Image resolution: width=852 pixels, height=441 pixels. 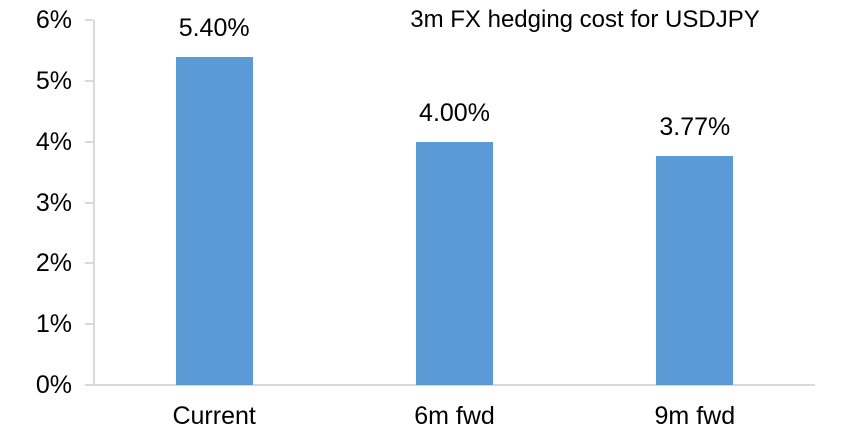 I want to click on y-axis-tick-label: 0%, so click(x=53, y=385).